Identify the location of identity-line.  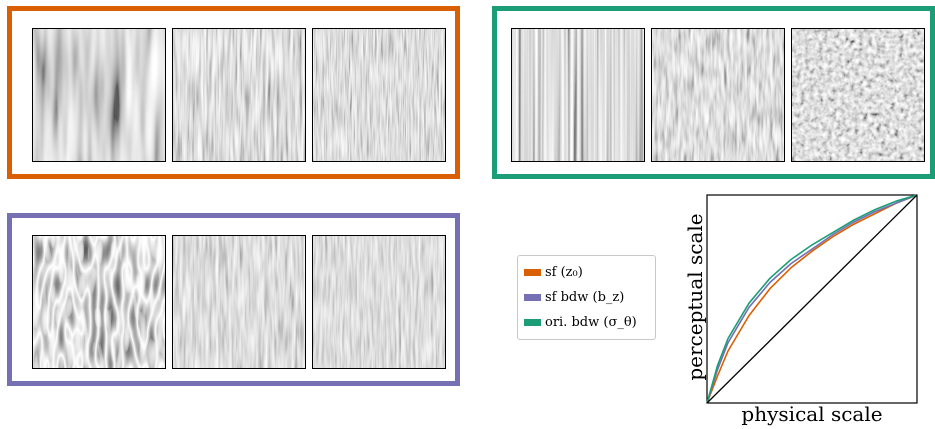
(812, 299).